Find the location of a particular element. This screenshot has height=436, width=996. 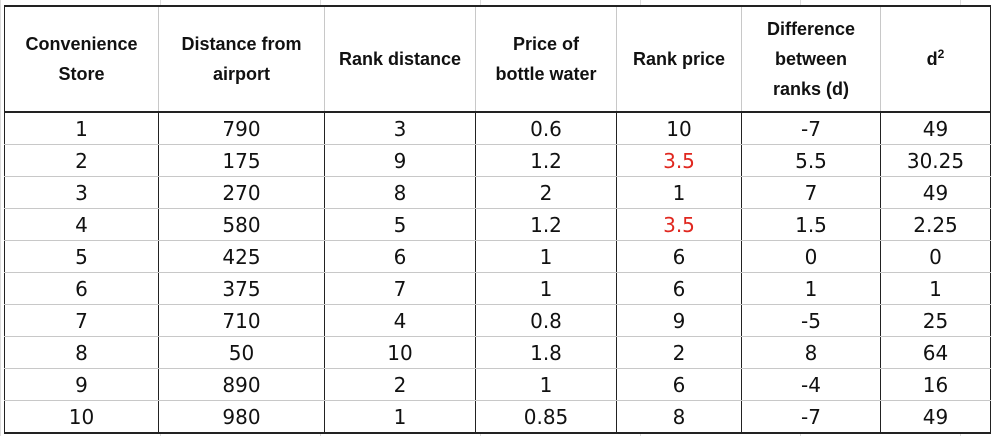

table-row: 4 580 5 1.2 3.5 1.5 2.25 is located at coordinates (497, 224).